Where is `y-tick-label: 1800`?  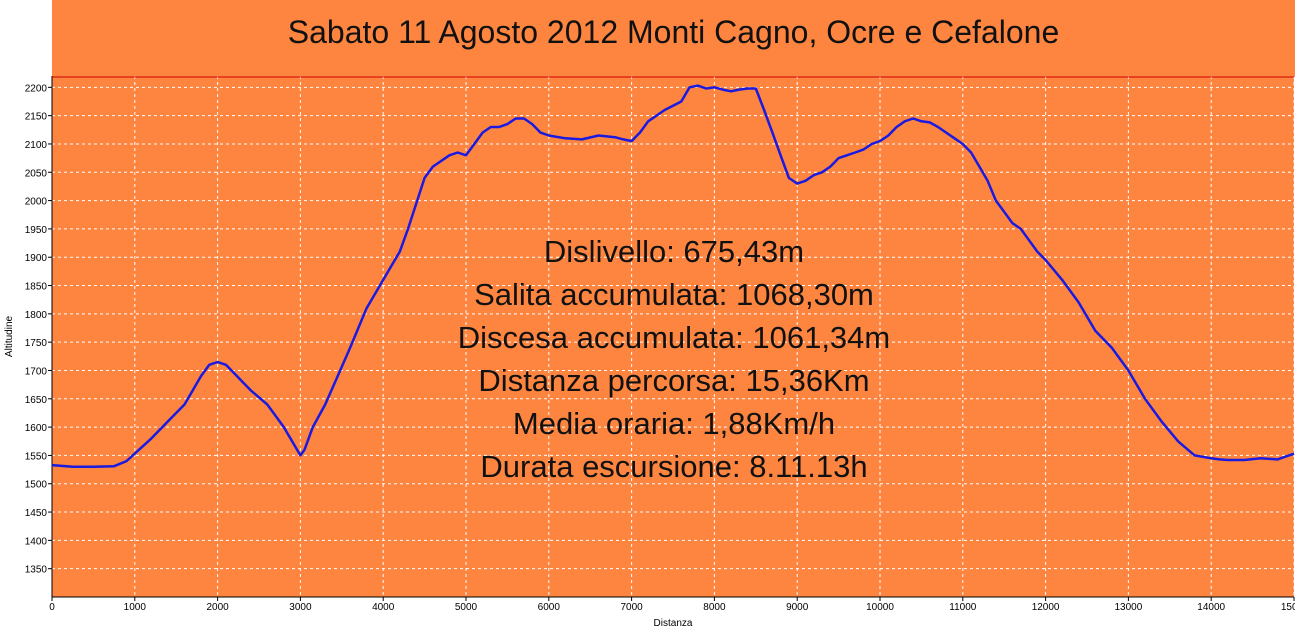 y-tick-label: 1800 is located at coordinates (36, 315).